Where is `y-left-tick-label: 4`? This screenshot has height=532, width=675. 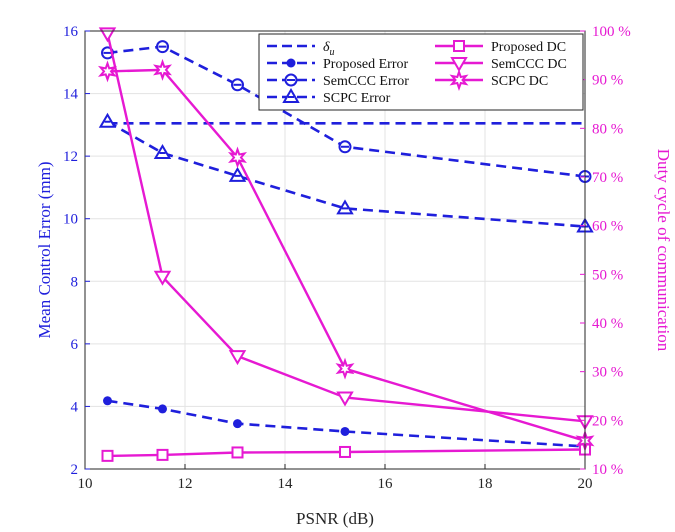 y-left-tick-label: 4 is located at coordinates (75, 407).